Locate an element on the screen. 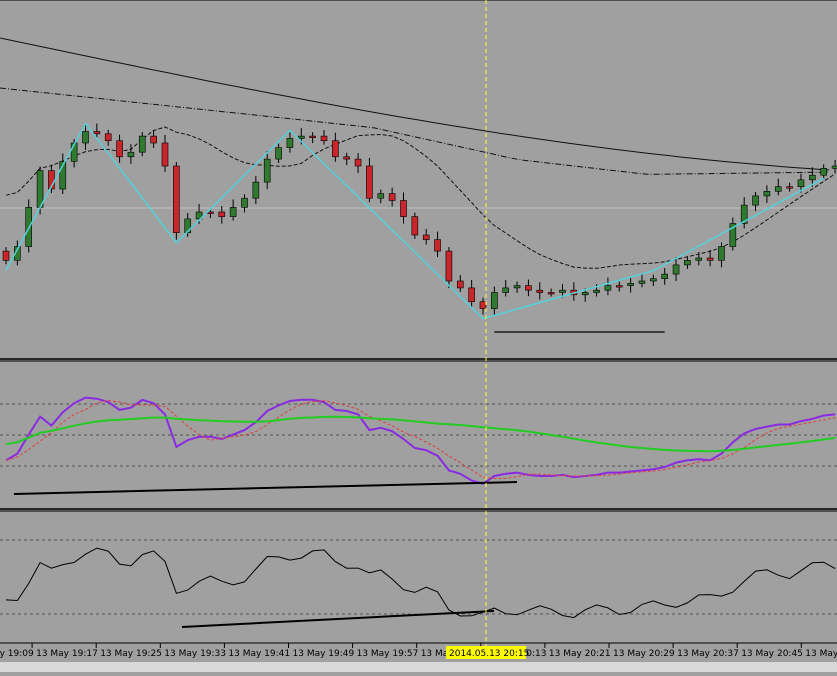 The image size is (837, 676). oscillator-ma-line is located at coordinates (420, 434).